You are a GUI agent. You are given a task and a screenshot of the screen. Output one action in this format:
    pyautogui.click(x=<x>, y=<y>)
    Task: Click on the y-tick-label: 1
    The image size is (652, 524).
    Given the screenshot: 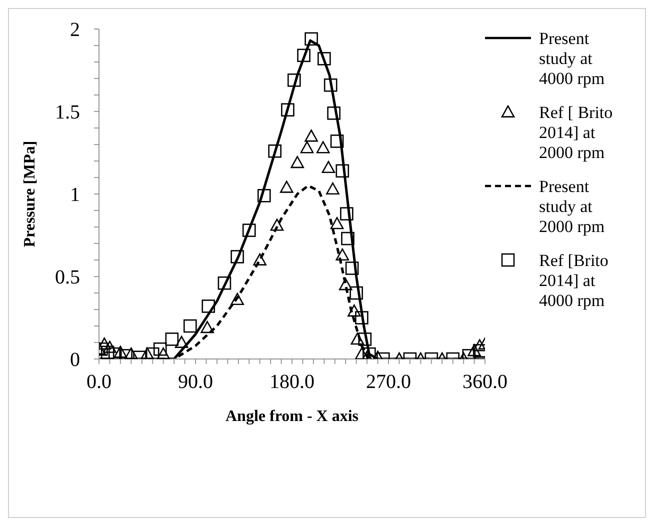 What is the action you would take?
    pyautogui.click(x=75, y=195)
    